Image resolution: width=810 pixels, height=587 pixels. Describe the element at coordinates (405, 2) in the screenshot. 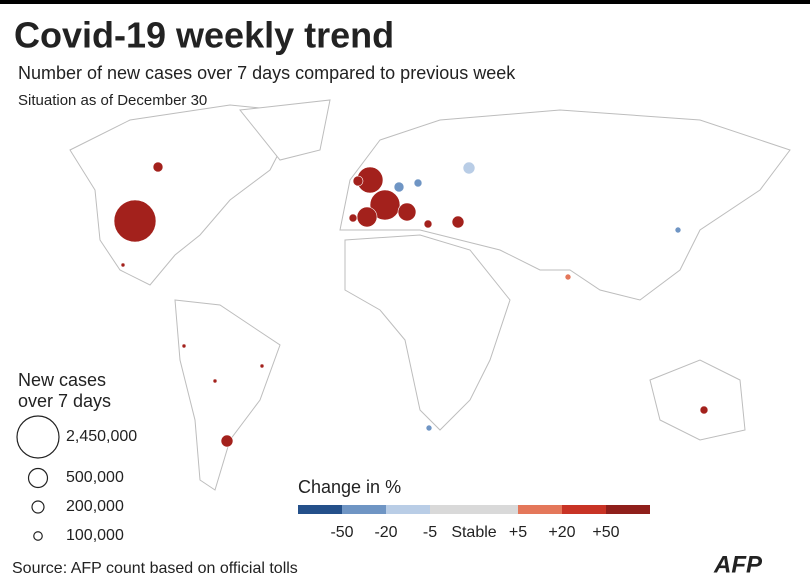

I see `top-rule` at that location.